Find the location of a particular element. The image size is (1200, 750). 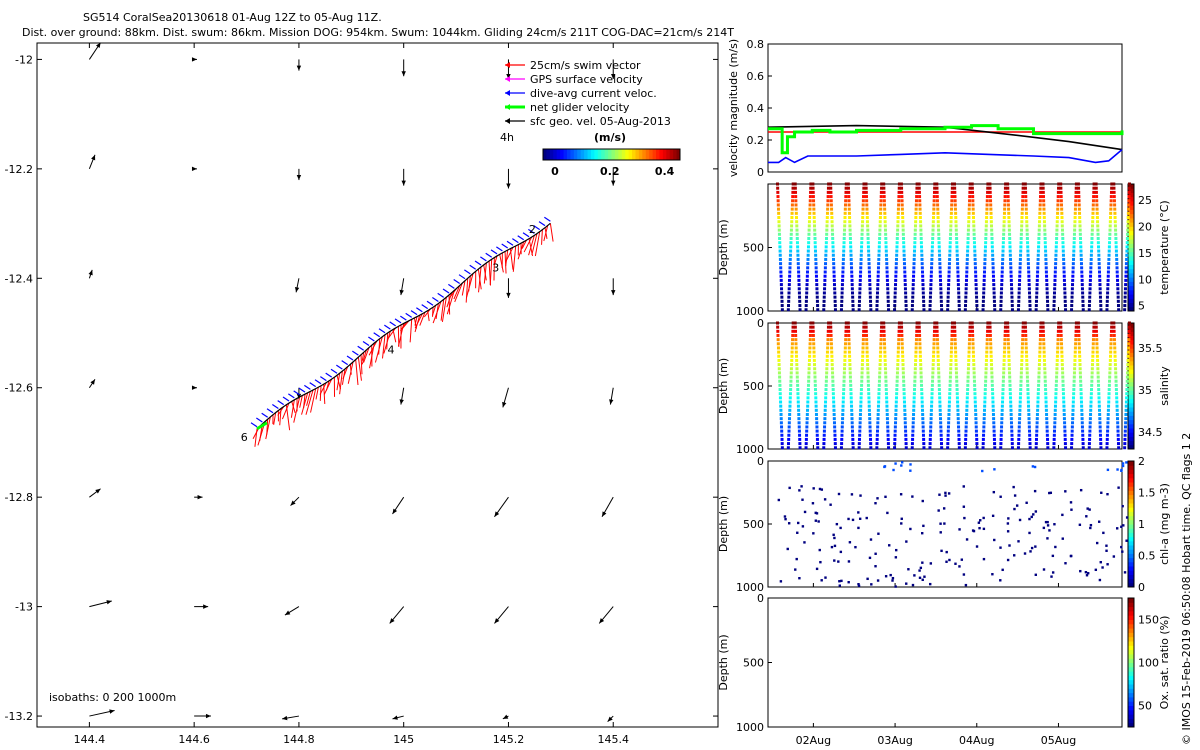

profile-ytick-label: 0 is located at coordinates (760, 598).